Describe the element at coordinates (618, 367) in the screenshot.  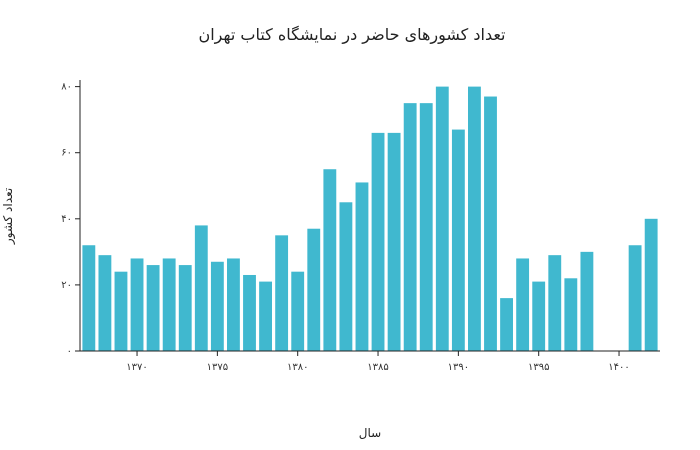
I see `x-tick-label: ۱۴۰۰` at that location.